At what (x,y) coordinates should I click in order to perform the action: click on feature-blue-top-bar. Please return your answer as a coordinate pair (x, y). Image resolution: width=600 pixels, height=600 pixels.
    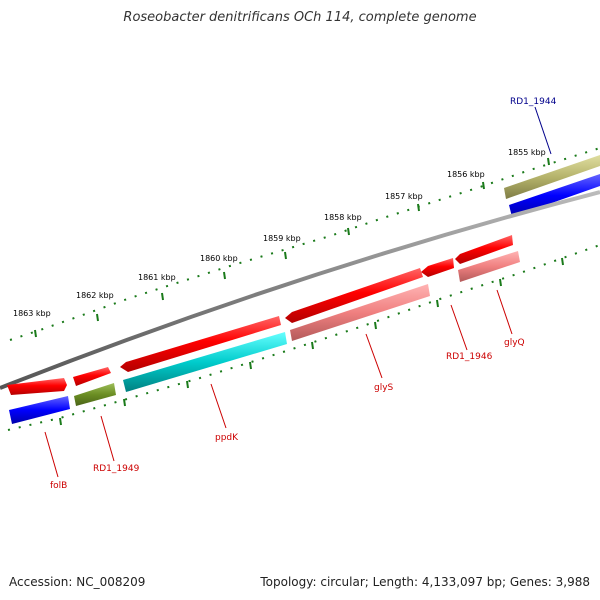
    Looking at the image, I should click on (554, 195).